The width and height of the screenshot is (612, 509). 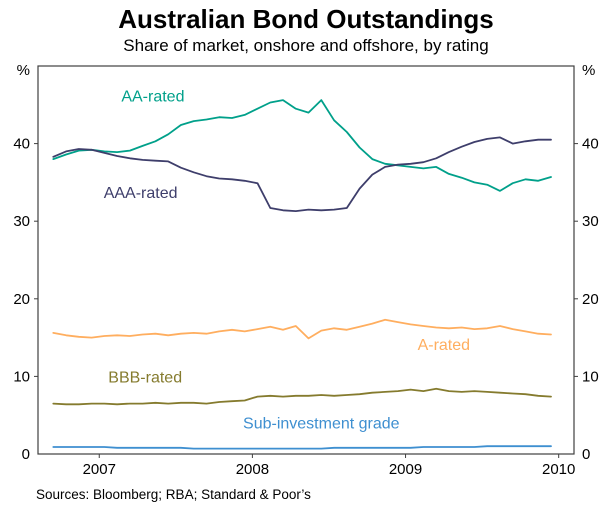 I want to click on y-axis-tick-label-left: 30, so click(x=21, y=221).